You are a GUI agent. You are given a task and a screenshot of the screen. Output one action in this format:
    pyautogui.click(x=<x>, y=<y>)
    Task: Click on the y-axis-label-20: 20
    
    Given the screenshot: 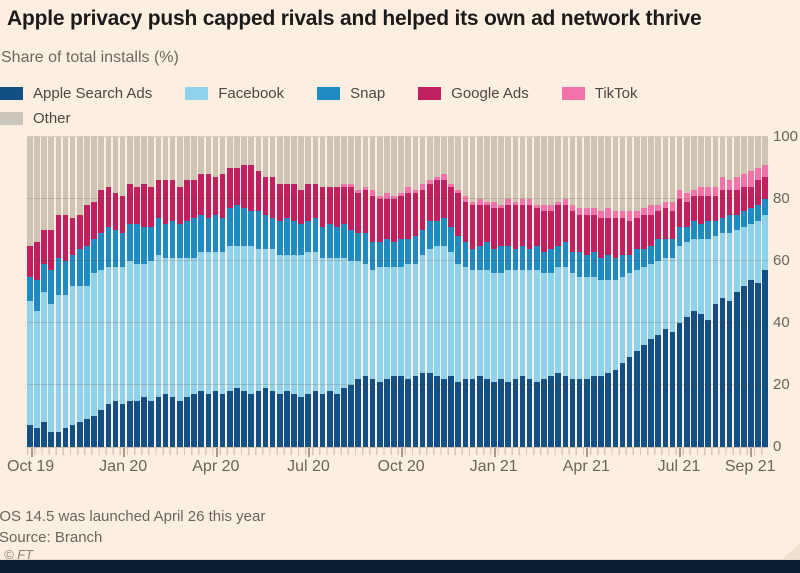 What is the action you would take?
    pyautogui.click(x=781, y=384)
    